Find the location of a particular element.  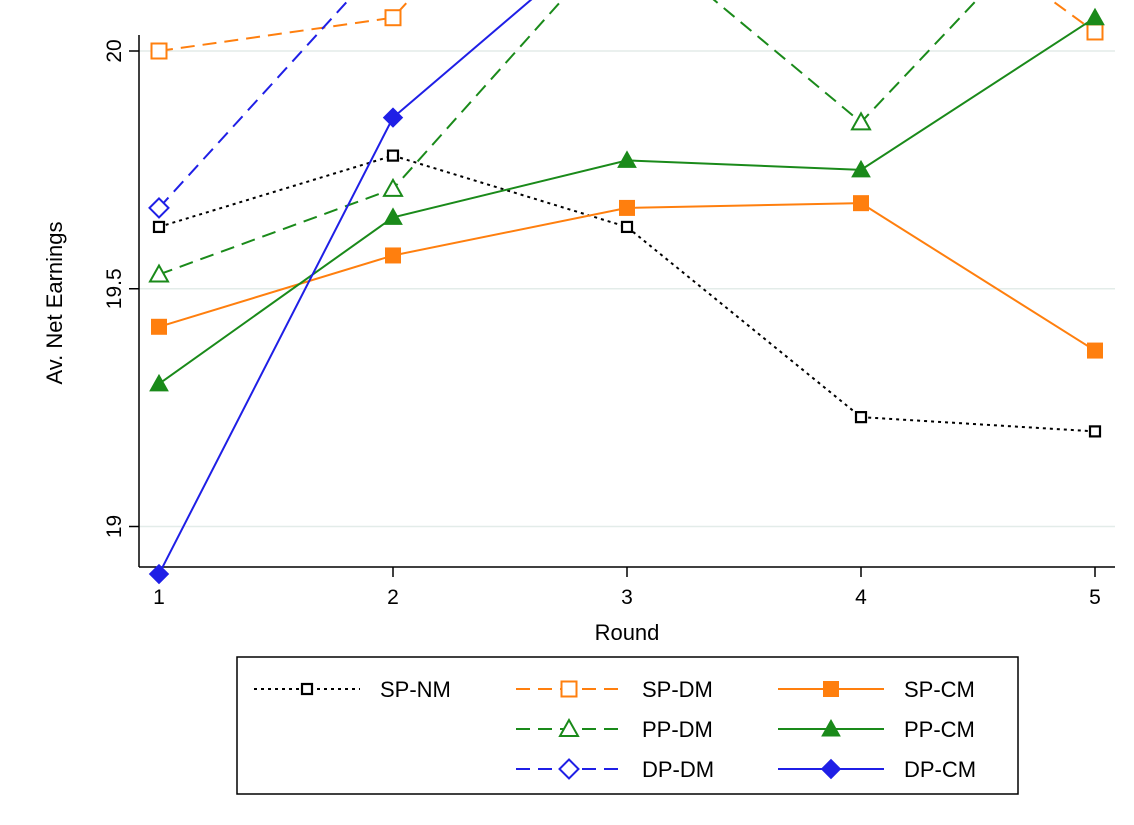

legend-label: DP-CM is located at coordinates (940, 769).